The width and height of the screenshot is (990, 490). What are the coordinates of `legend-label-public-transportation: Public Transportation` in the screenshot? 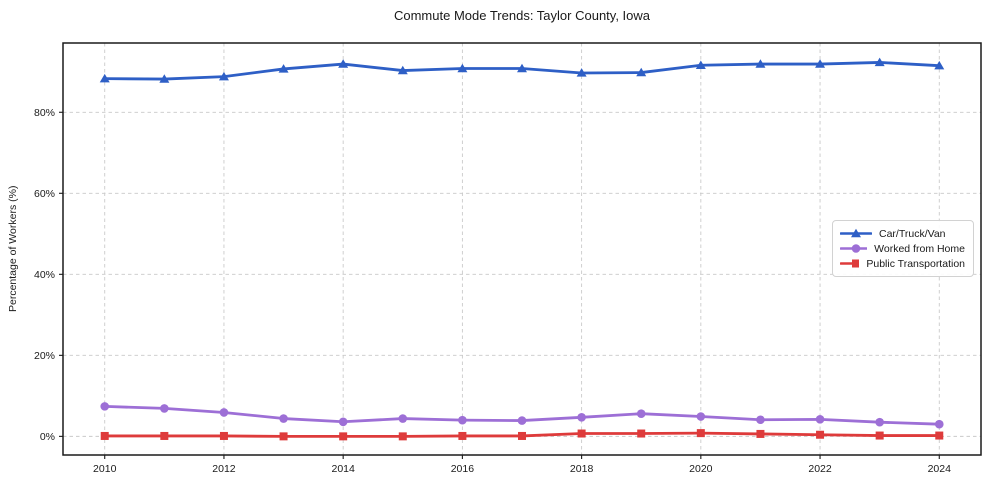 It's located at (915, 263).